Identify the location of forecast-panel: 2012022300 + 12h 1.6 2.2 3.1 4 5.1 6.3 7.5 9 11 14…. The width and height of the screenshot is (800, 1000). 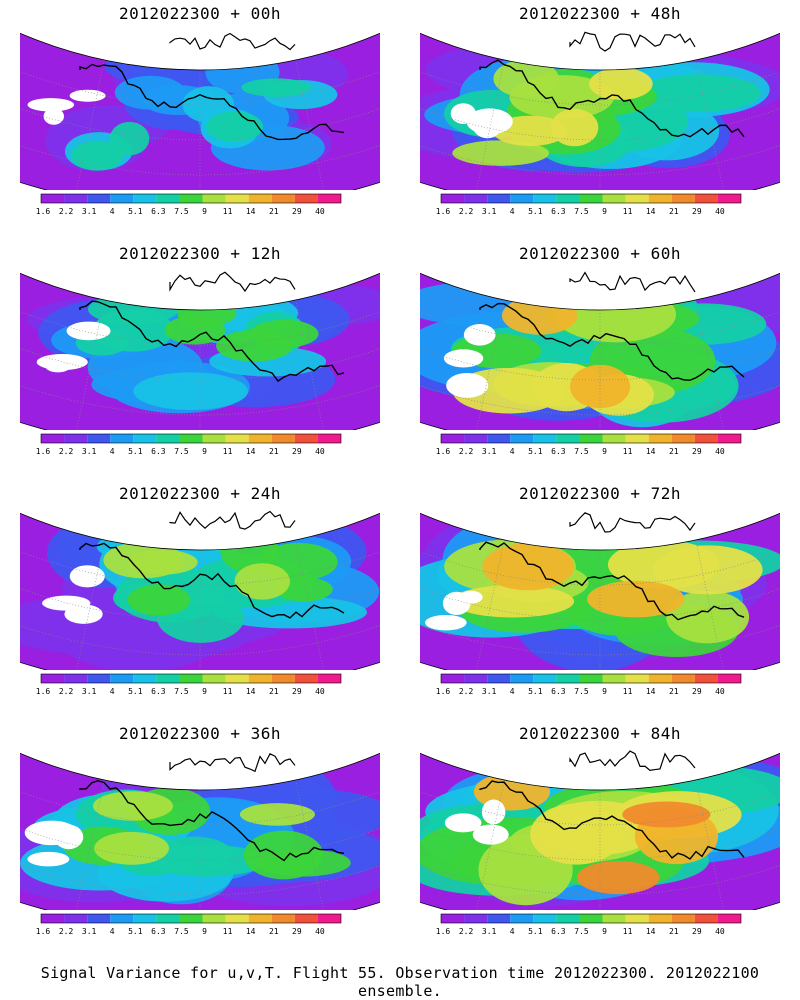
(200, 360).